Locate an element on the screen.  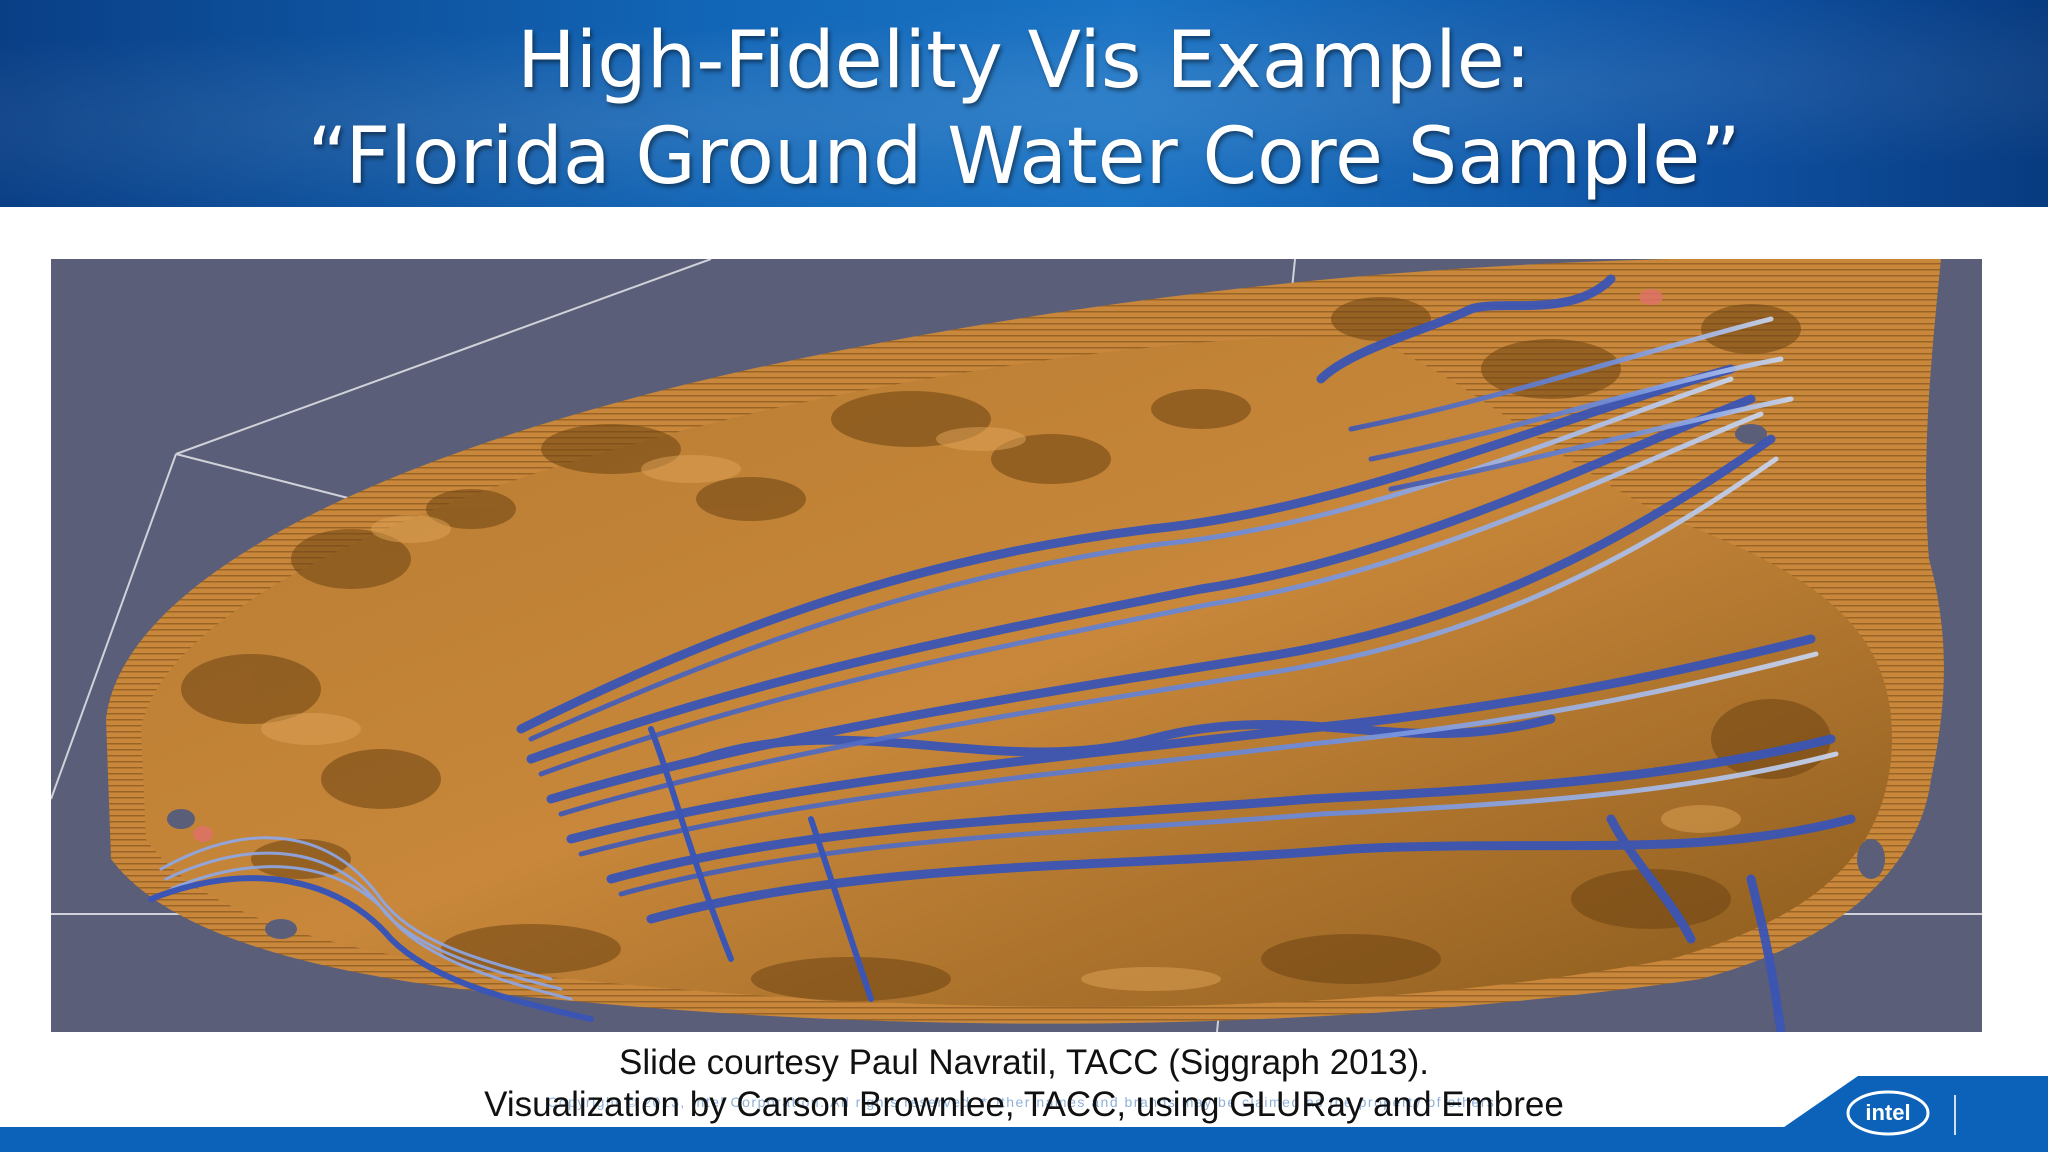
logo-divider is located at coordinates (1955, 1115).